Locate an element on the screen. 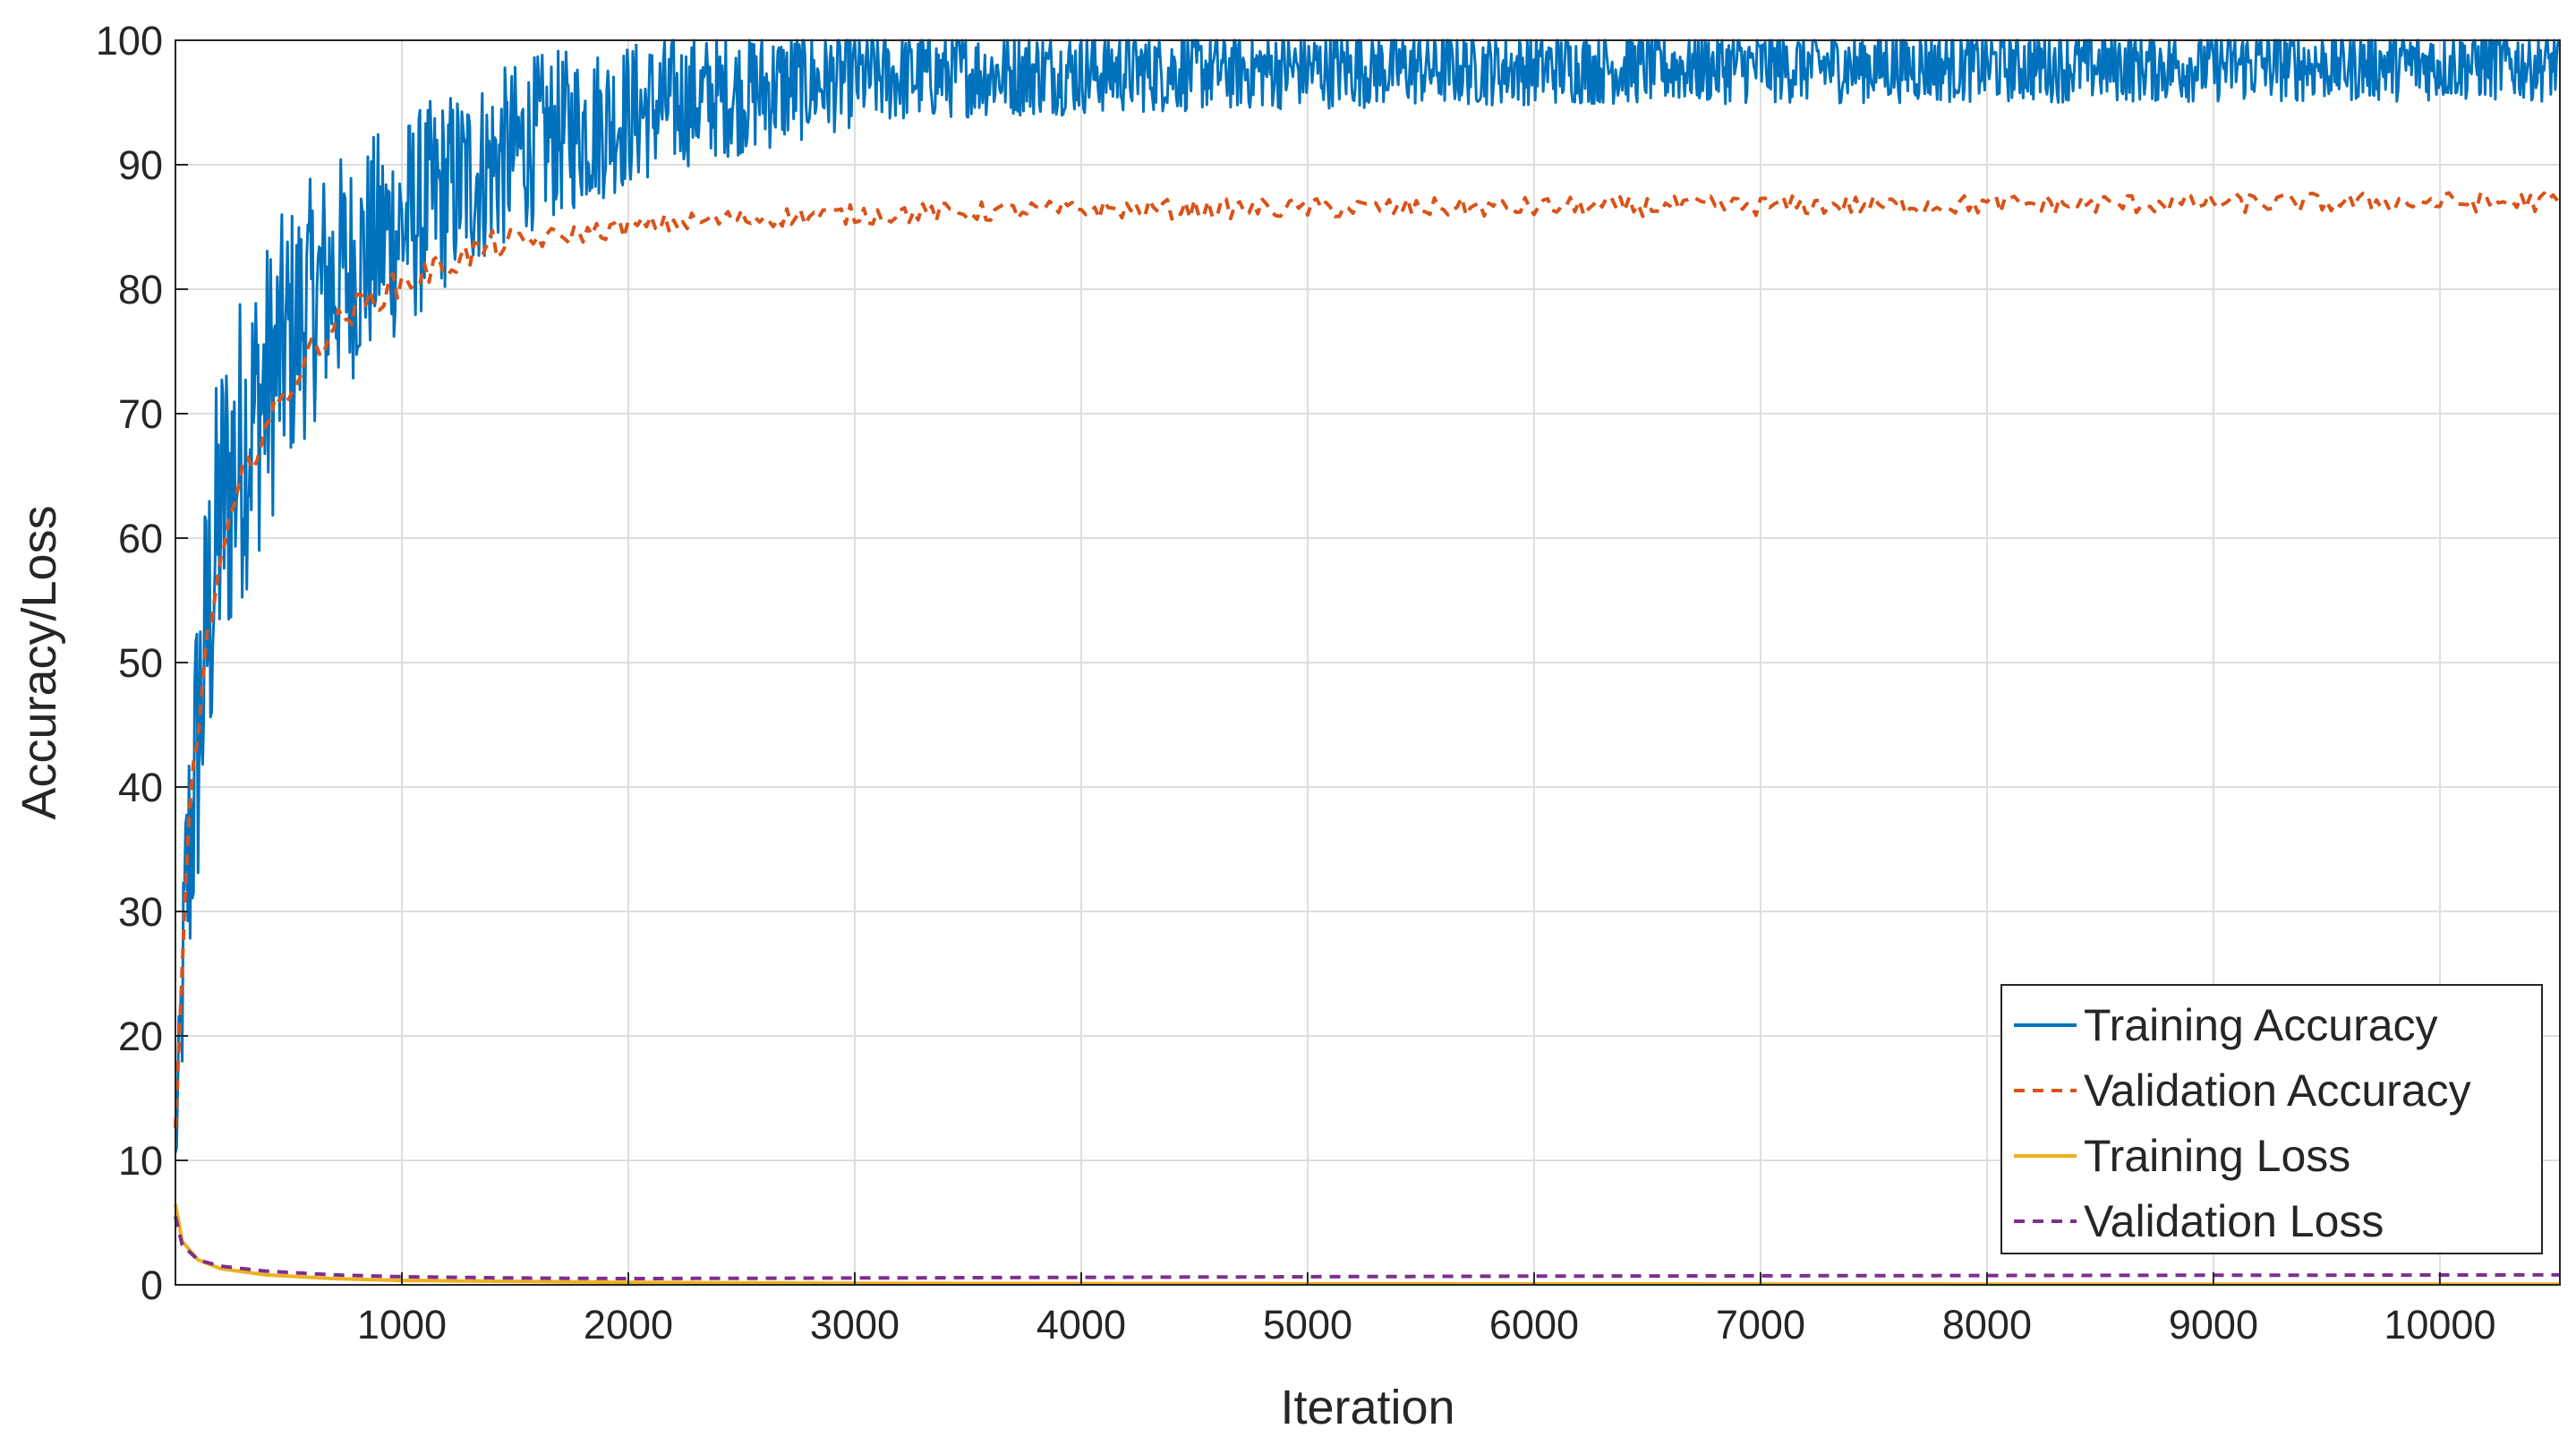 This screenshot has height=1446, width=2576. y-tick-label: 70 is located at coordinates (140, 414).